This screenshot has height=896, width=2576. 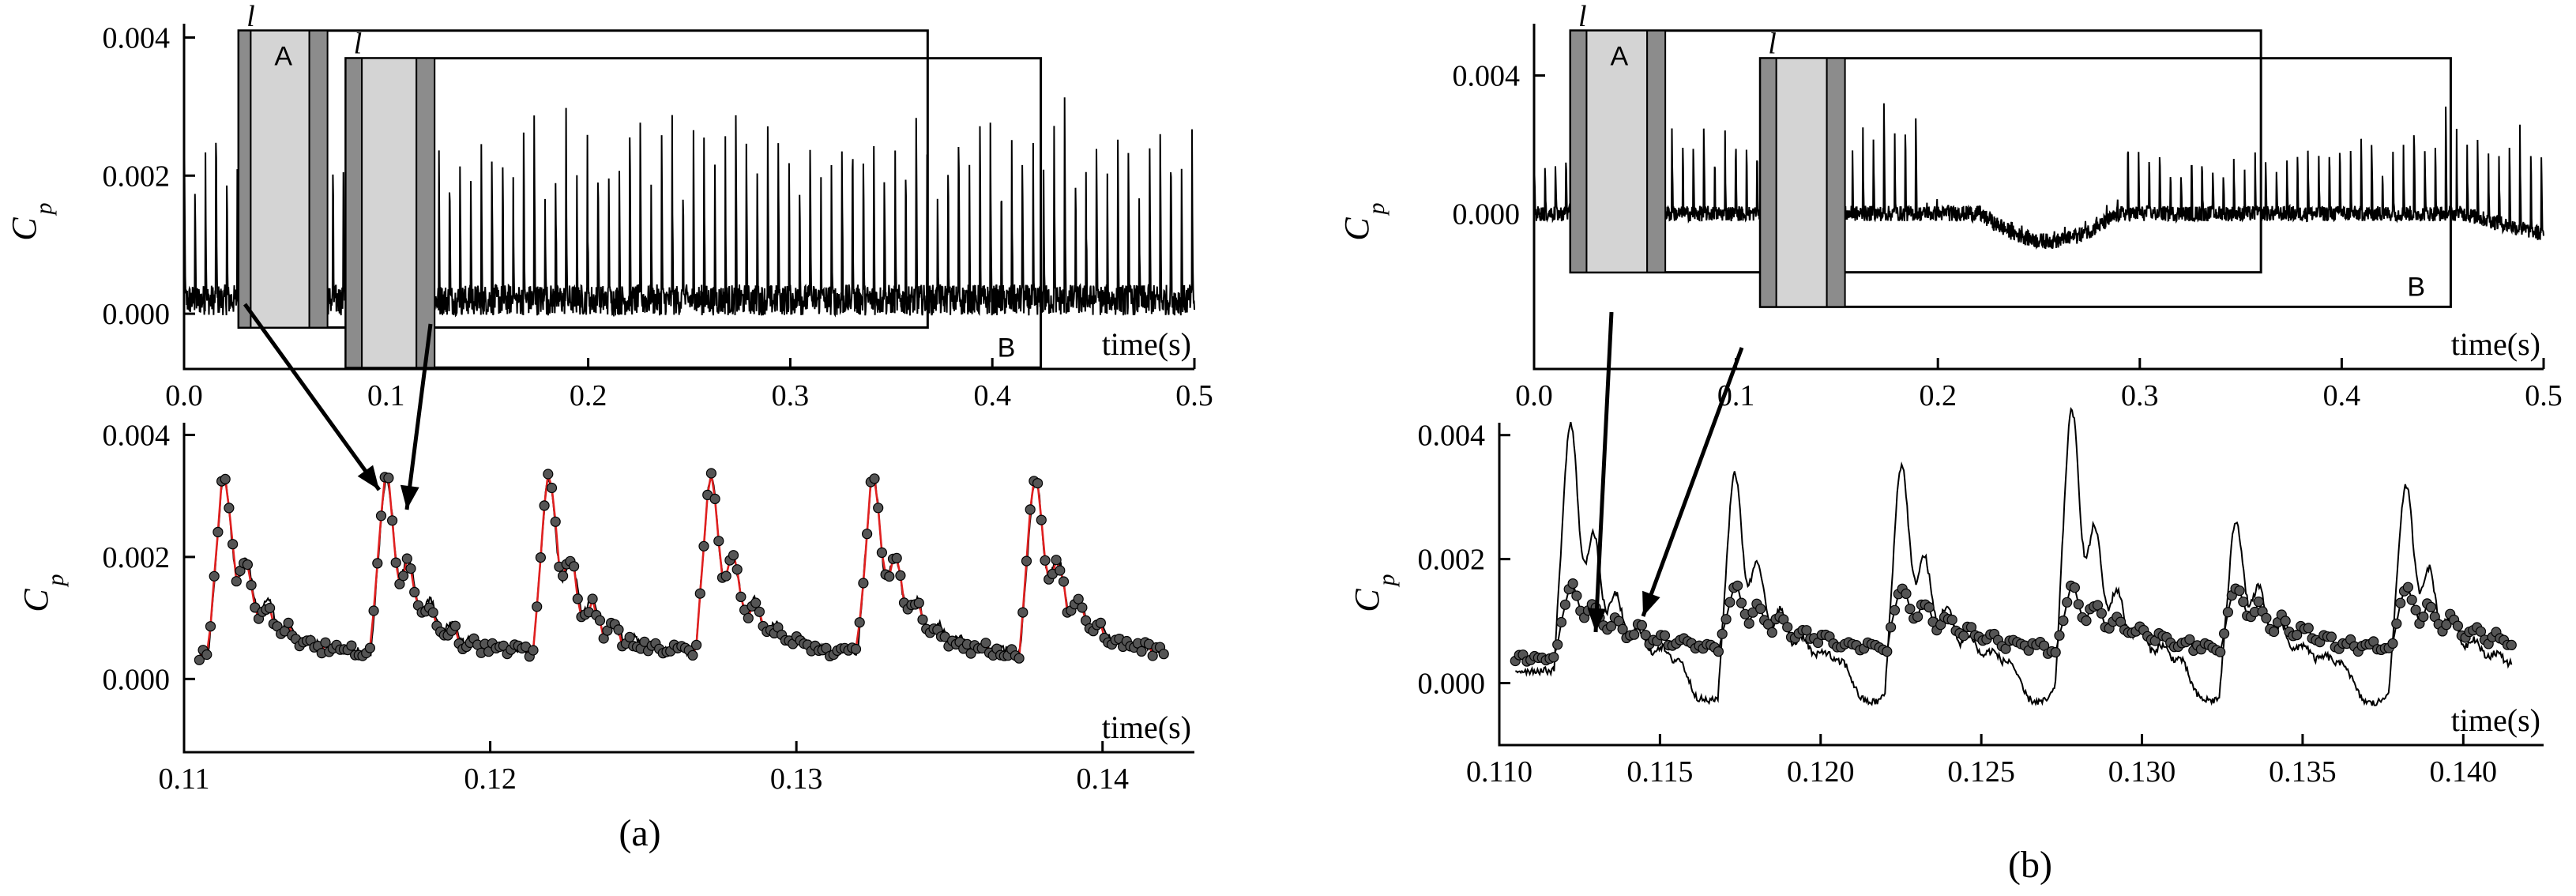 I want to click on axes-frame, so click(x=688, y=588).